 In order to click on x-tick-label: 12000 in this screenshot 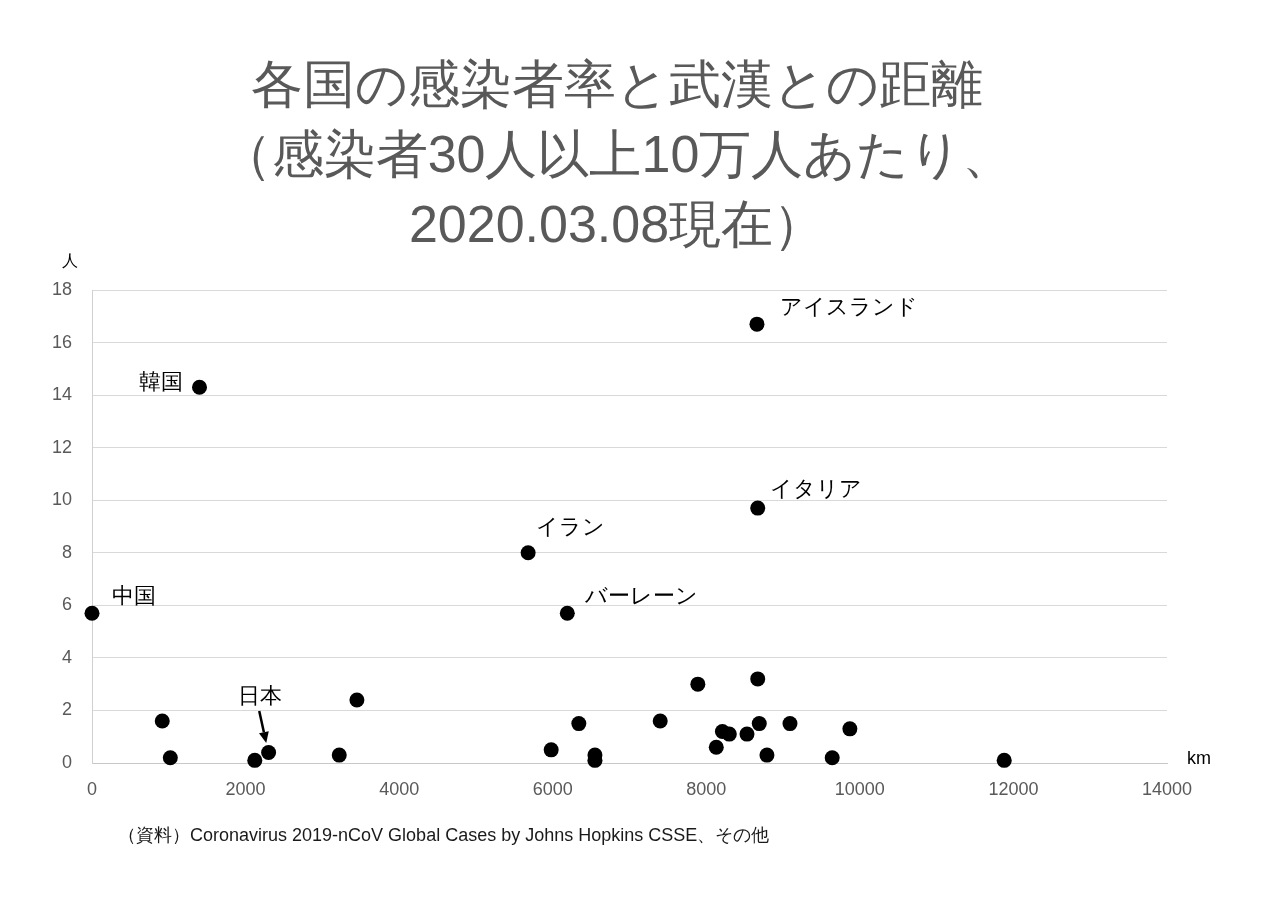, I will do `click(1013, 788)`.